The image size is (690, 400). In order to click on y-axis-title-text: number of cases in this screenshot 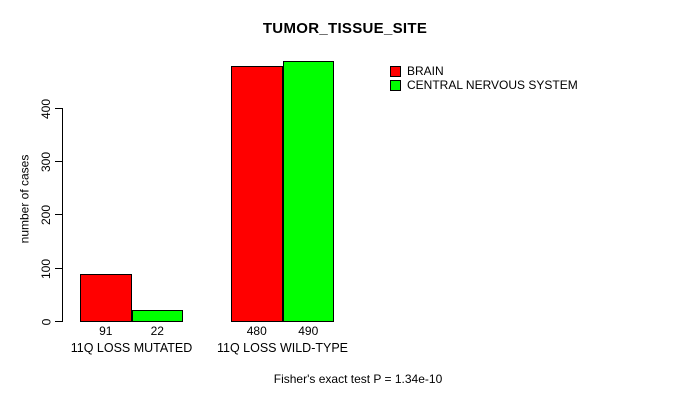, I will do `click(24, 199)`.